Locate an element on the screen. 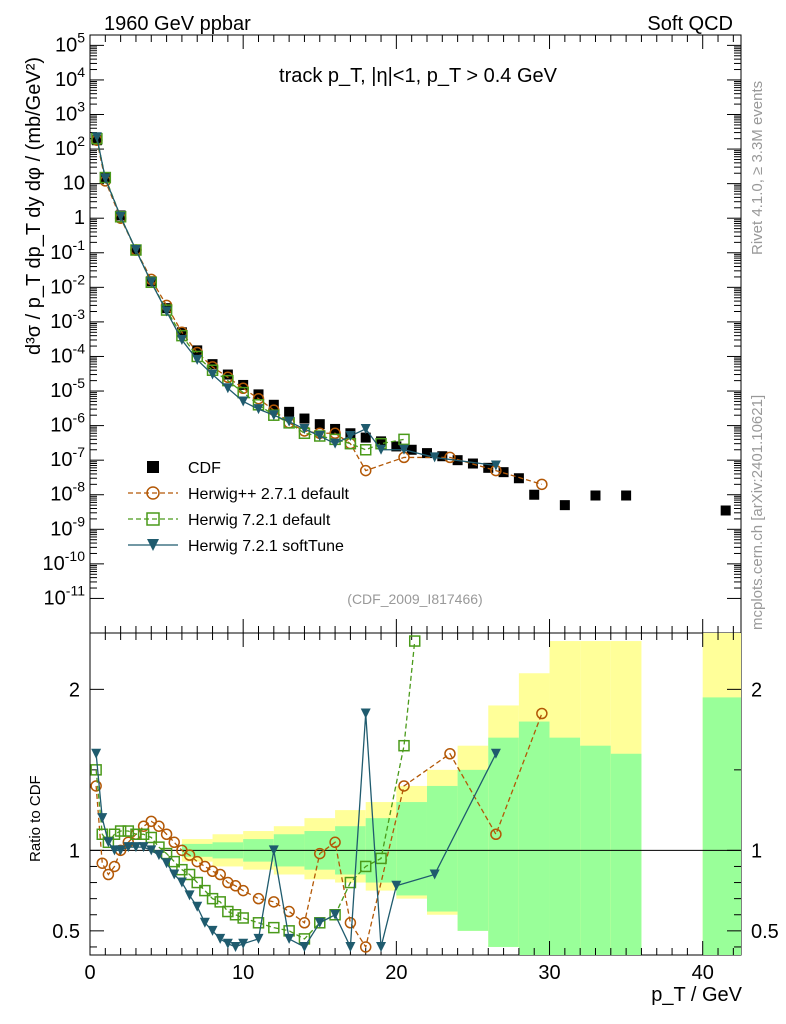 The height and width of the screenshot is (1024, 786). mcplots-label: mcplots.cern.ch [arXiv:2401.10621] is located at coordinates (757, 512).